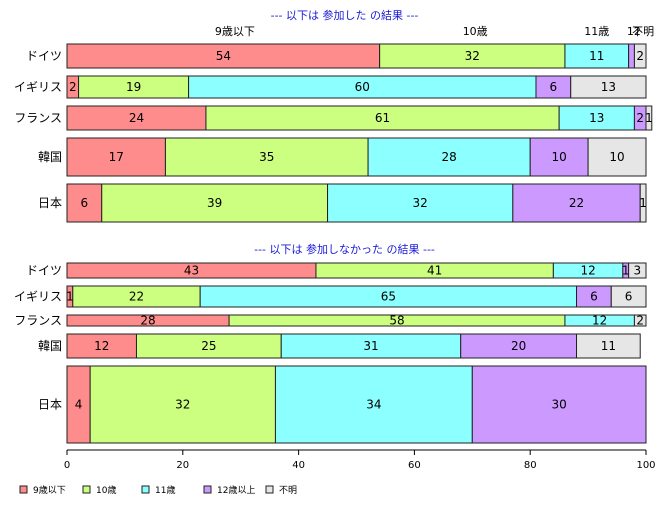 This screenshot has width=660, height=512. Describe the element at coordinates (67, 465) in the screenshot. I see `x-tick-label: 0` at that location.